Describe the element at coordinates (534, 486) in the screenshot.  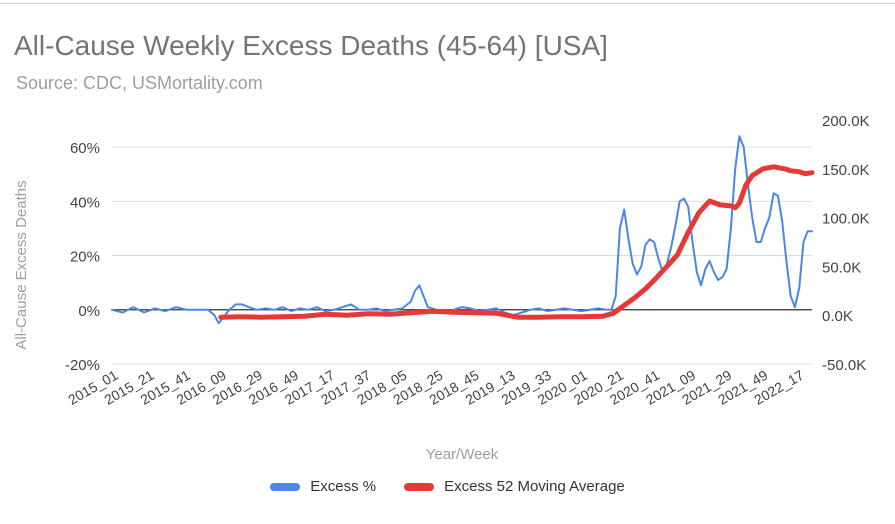
I see `legend-label-moving-average: Excess 52 Moving Average` at that location.